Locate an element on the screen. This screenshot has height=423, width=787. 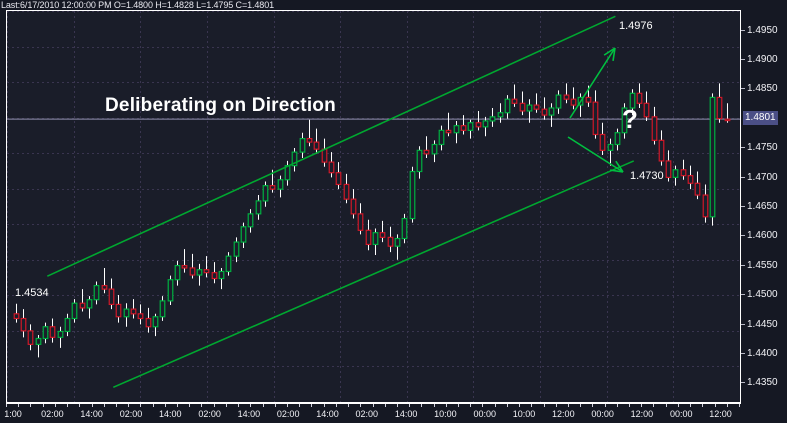
time-tick-label: 1:00 is located at coordinates (13, 414).